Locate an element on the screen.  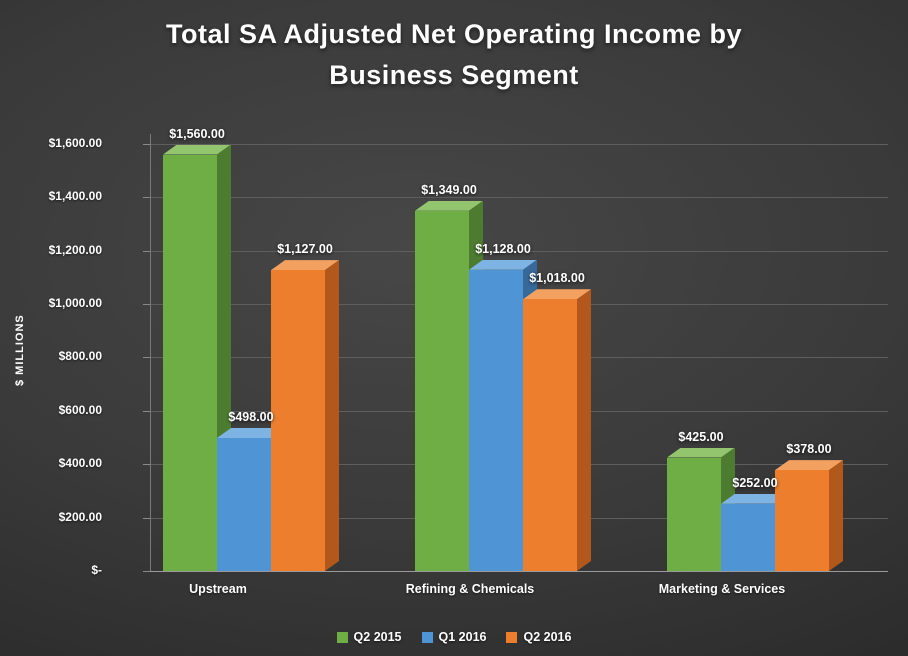
y-tick-label: $600.00 is located at coordinates (80, 409).